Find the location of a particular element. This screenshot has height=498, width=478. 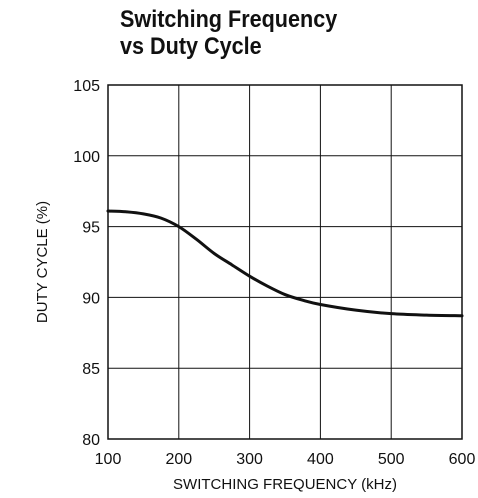

y-tick-label: 105 is located at coordinates (86, 86).